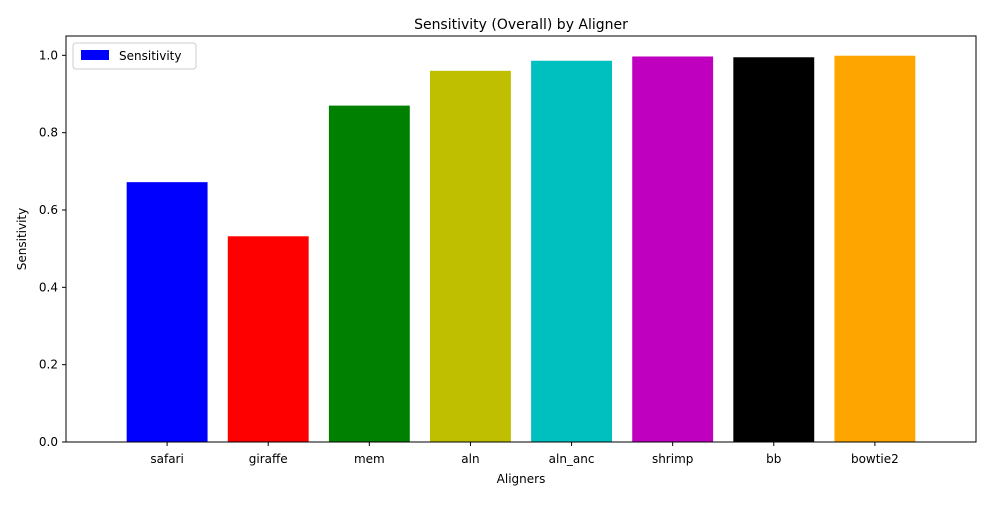 This screenshot has width=1000, height=505. Describe the element at coordinates (48, 133) in the screenshot. I see `y-tick-label: 0.8` at that location.